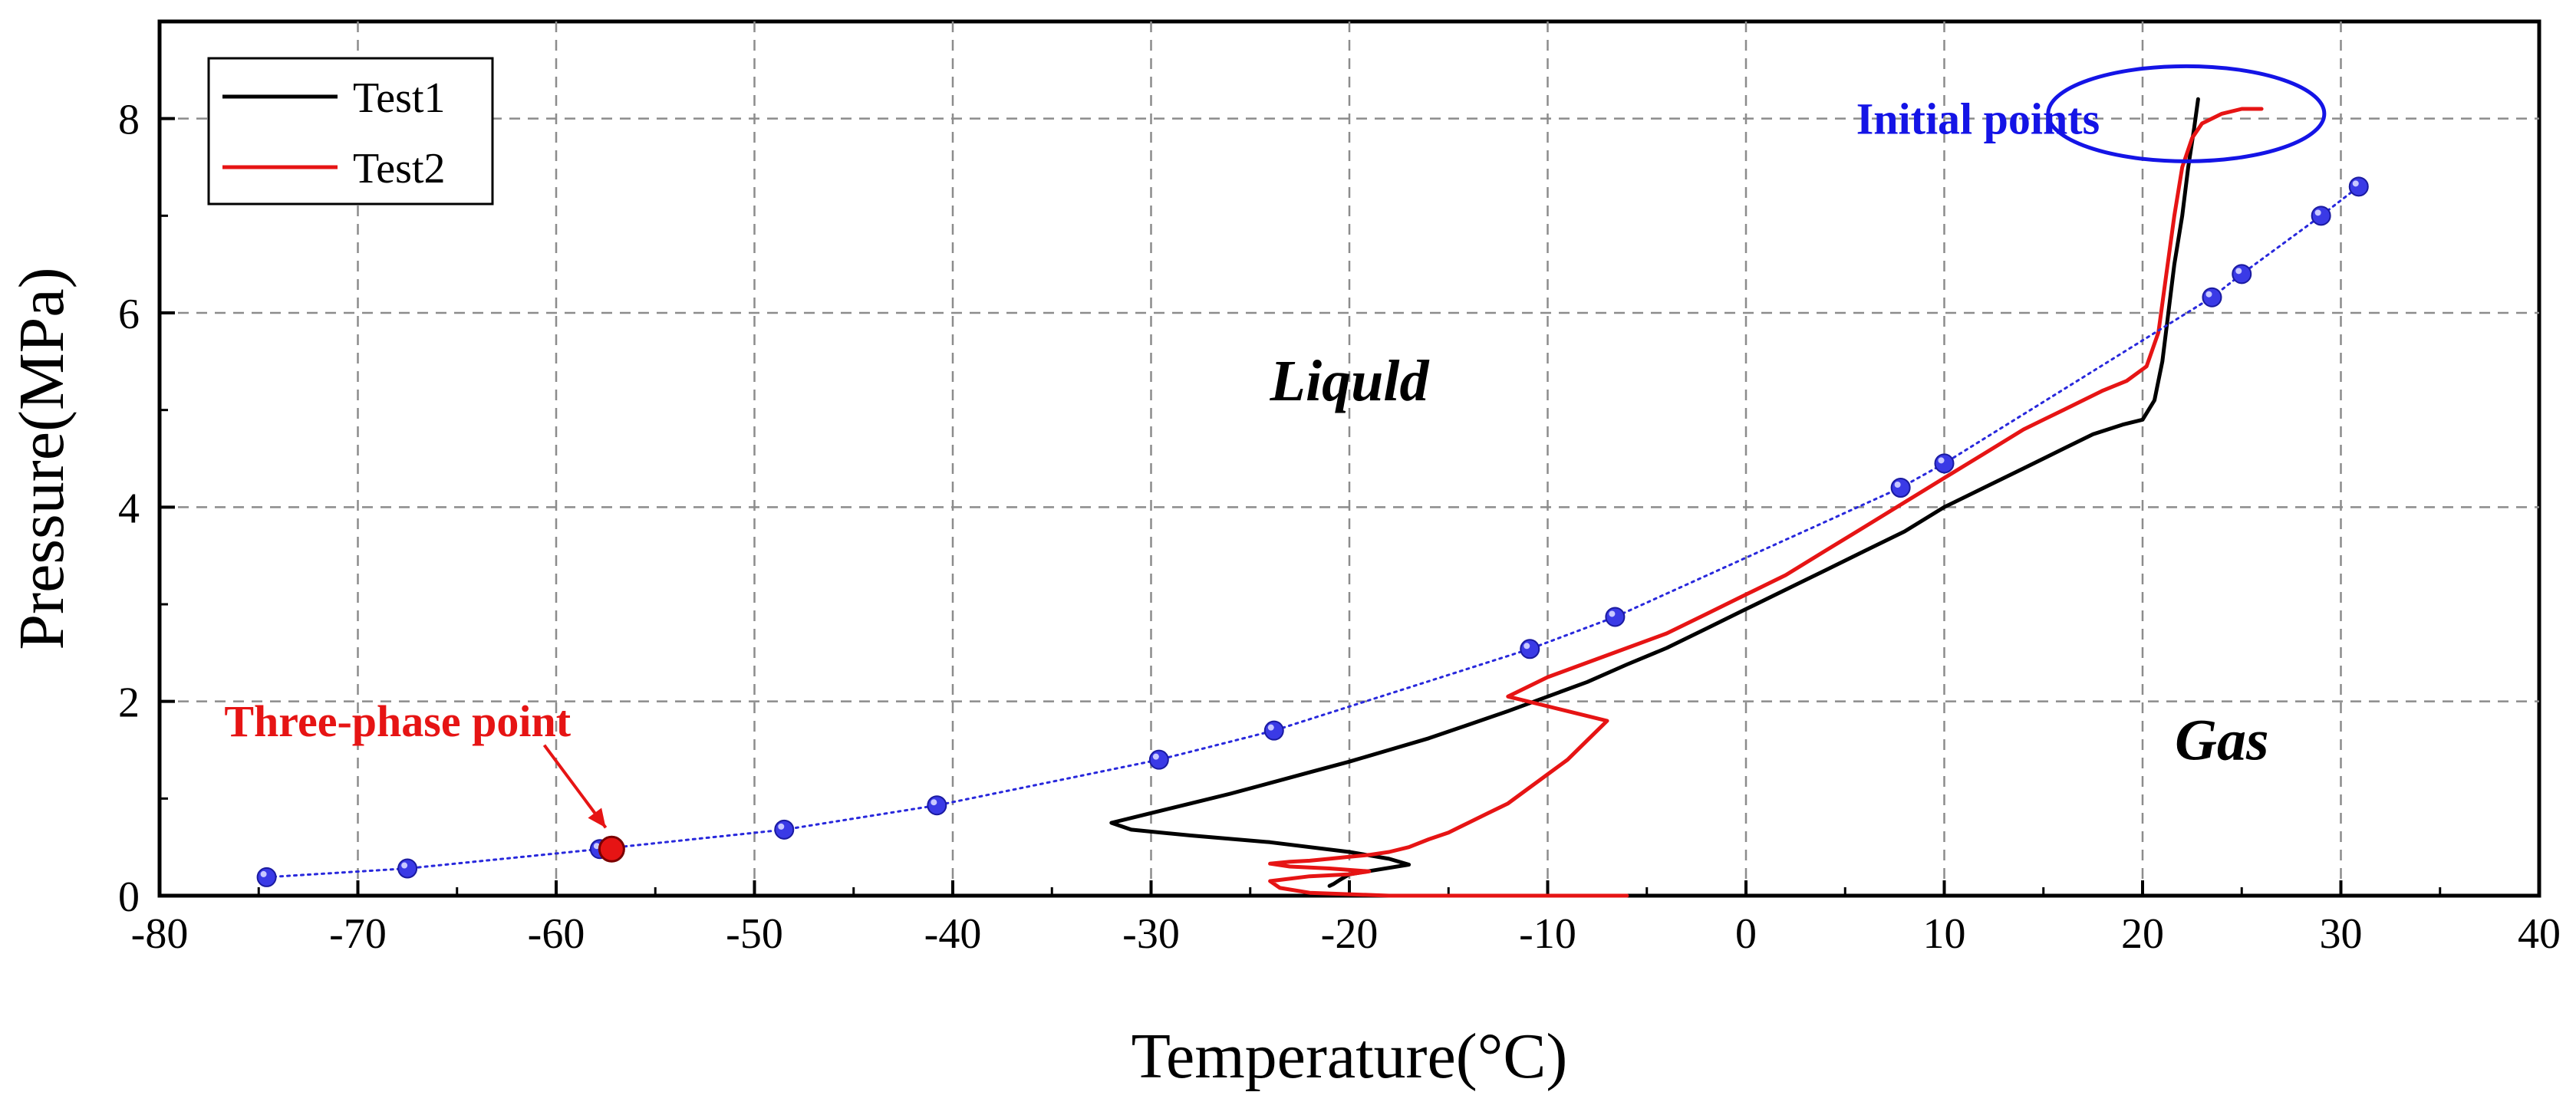 This screenshot has width=2576, height=1115. What do you see at coordinates (1547, 934) in the screenshot?
I see `x-tick-label: -10` at bounding box center [1547, 934].